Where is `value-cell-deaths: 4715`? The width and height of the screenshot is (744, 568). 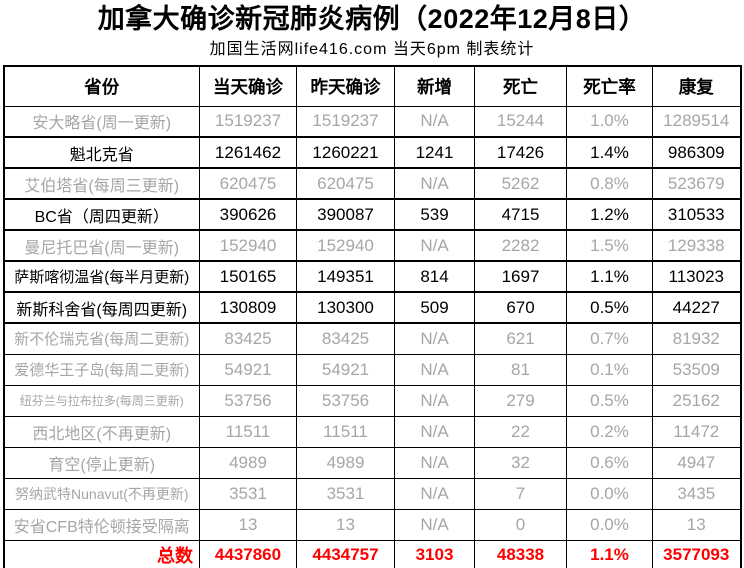
value-cell-deaths: 4715 is located at coordinates (520, 214).